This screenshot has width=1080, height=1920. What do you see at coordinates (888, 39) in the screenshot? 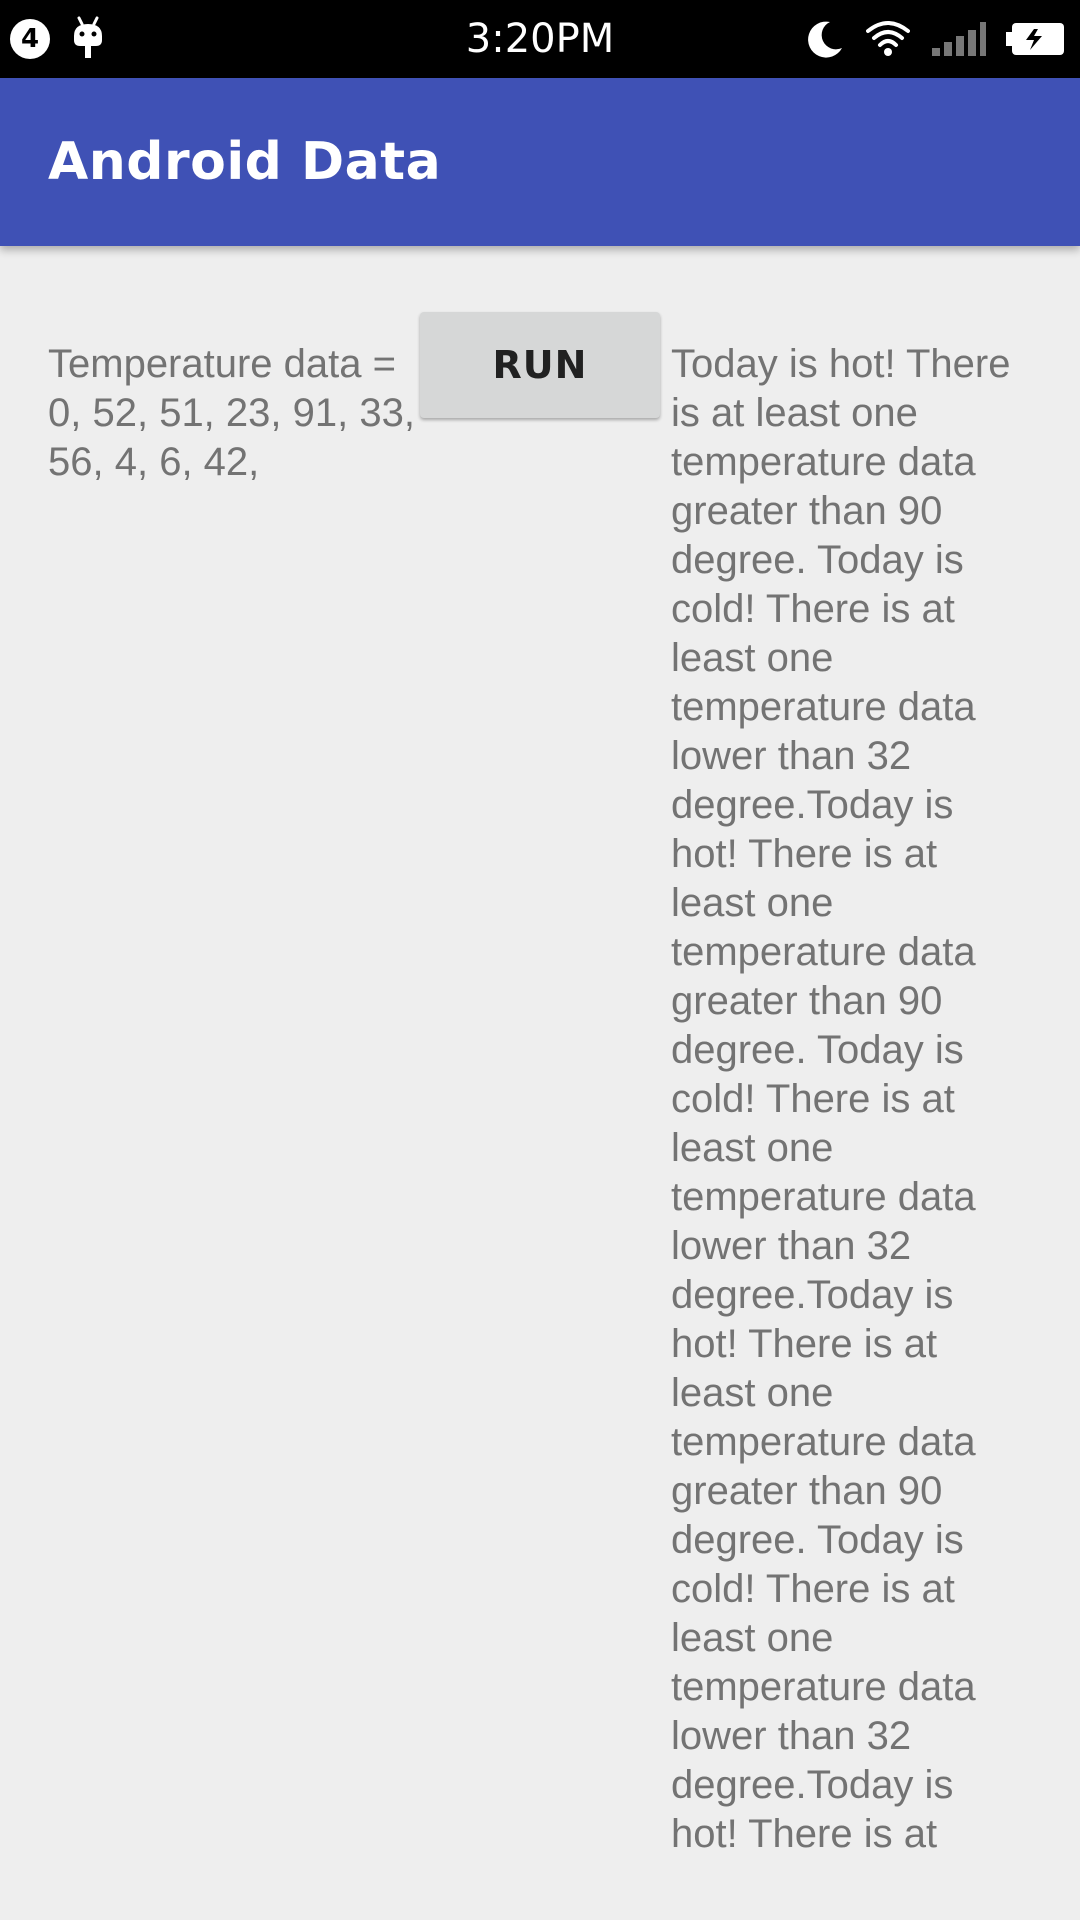
I see `wifi-icon` at bounding box center [888, 39].